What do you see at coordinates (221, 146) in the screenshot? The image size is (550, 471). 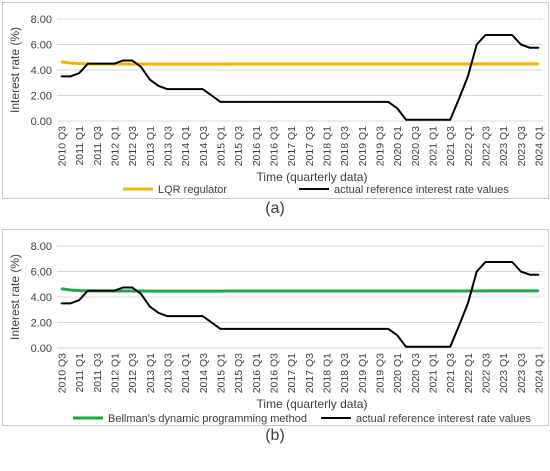 I see `x-tick-label: 2015 Q1` at bounding box center [221, 146].